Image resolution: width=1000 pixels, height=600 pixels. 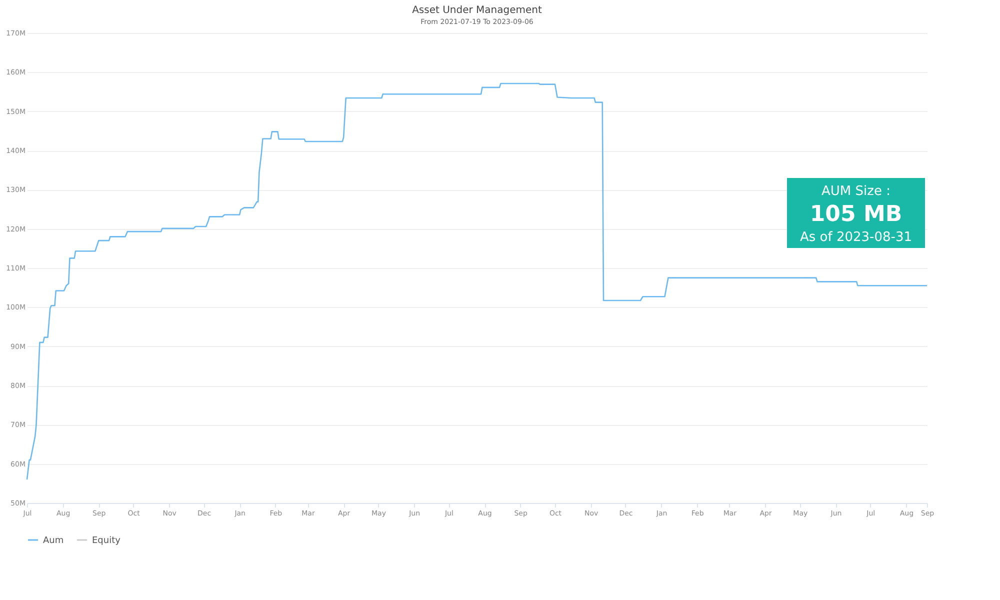 What do you see at coordinates (477, 10) in the screenshot?
I see `chart-title: Asset Under Management` at bounding box center [477, 10].